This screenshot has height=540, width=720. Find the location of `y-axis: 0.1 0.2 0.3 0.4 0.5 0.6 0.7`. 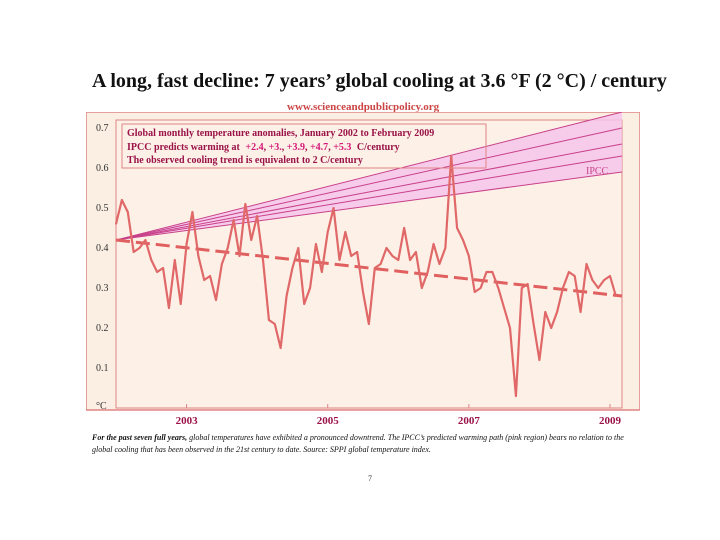

y-axis: 0.1 0.2 0.3 0.4 0.5 0.6 0.7 is located at coordinates (102, 248).